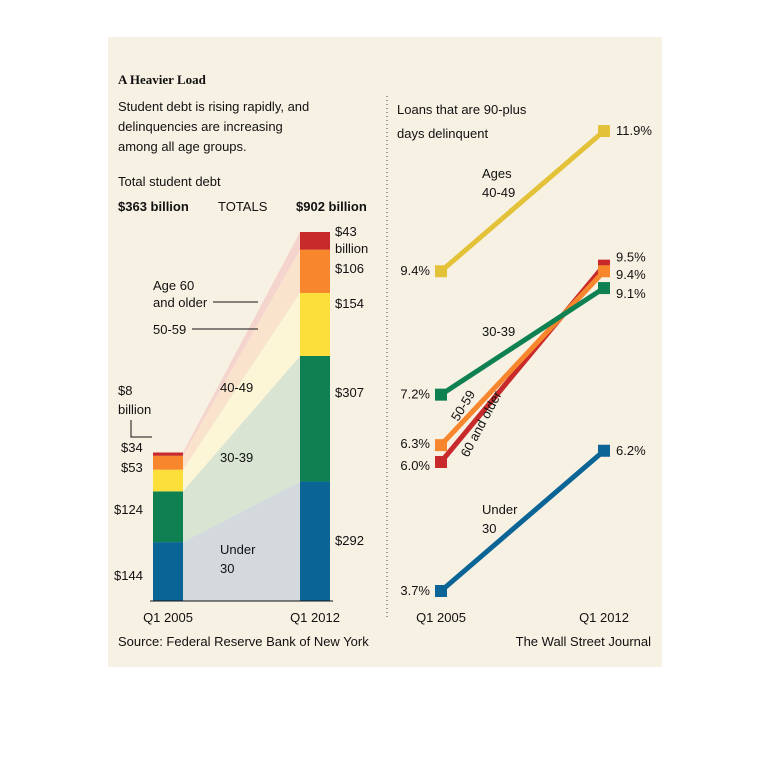  I want to click on series-label: 30-39, so click(498, 331).